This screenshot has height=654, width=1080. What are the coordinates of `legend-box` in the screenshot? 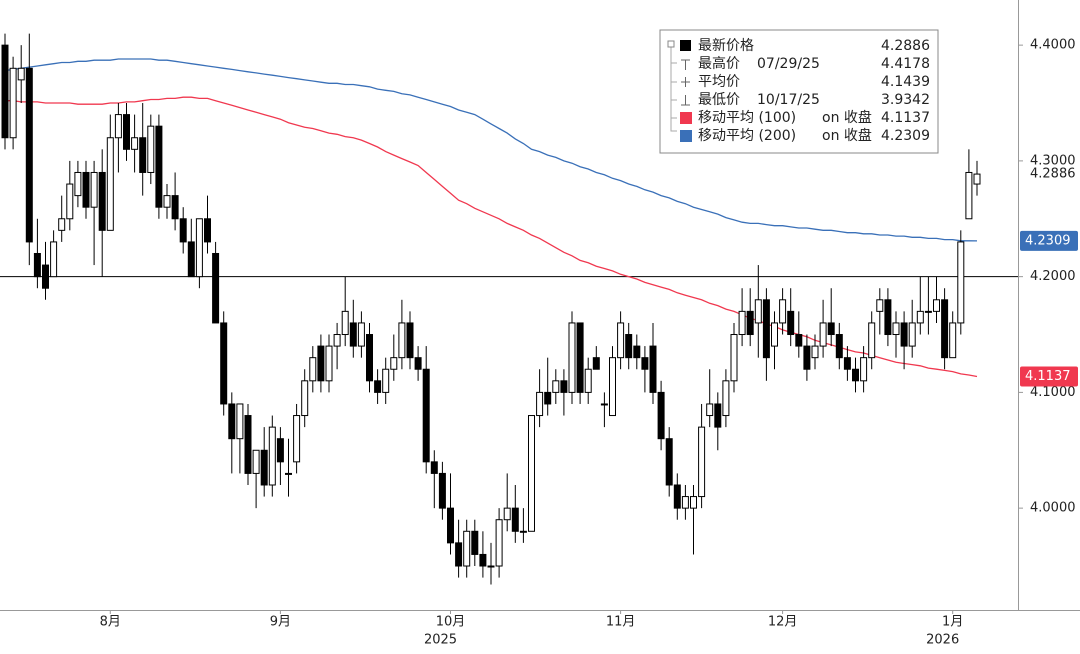 It's located at (799, 91).